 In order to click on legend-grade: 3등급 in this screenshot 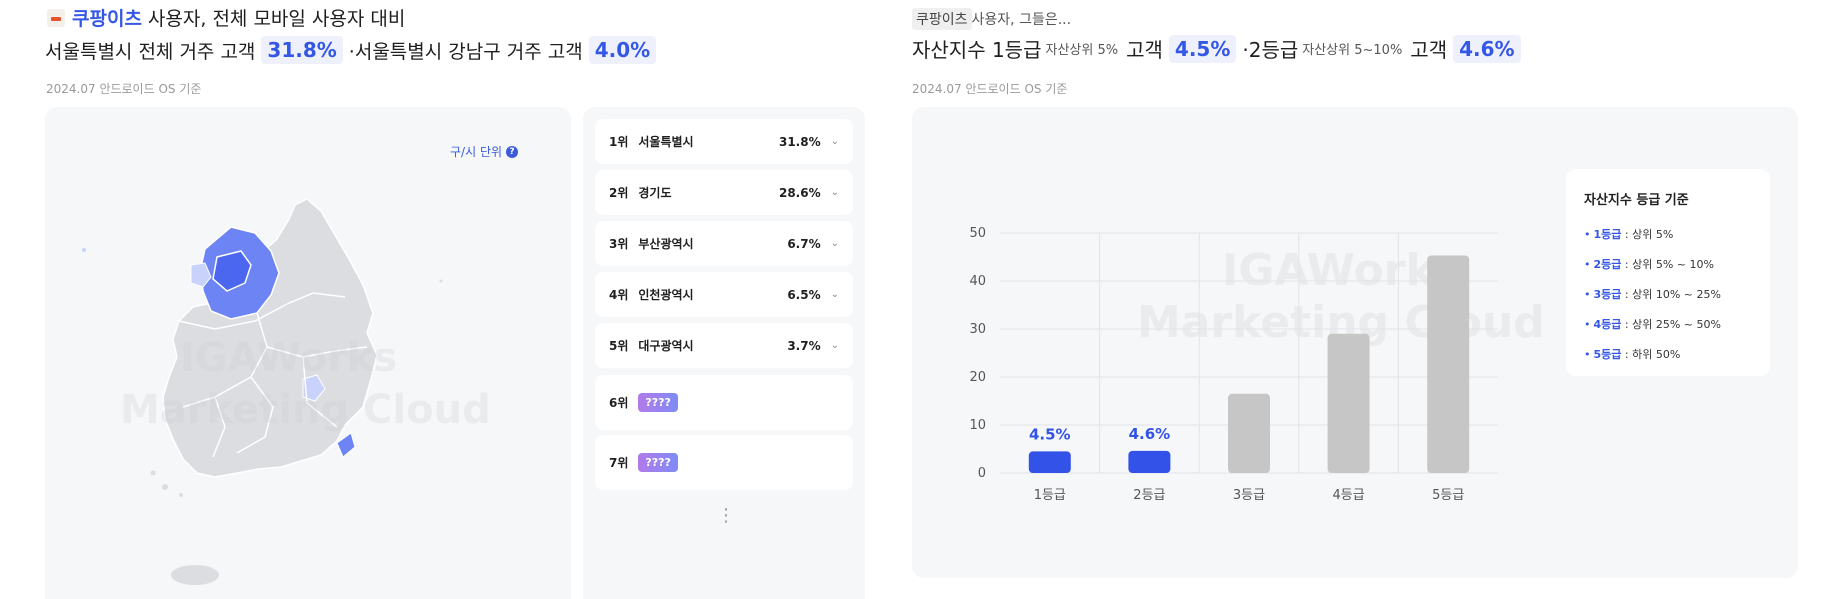, I will do `click(1607, 294)`.